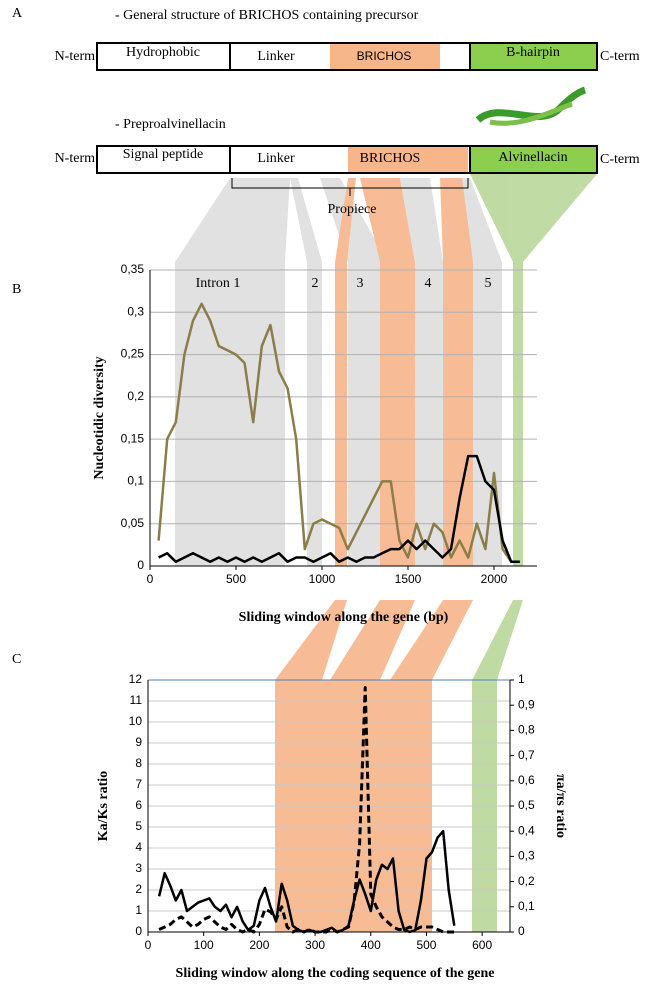 The image size is (649, 1008). What do you see at coordinates (521, 679) in the screenshot?
I see `y2-tick-label: 1` at bounding box center [521, 679].